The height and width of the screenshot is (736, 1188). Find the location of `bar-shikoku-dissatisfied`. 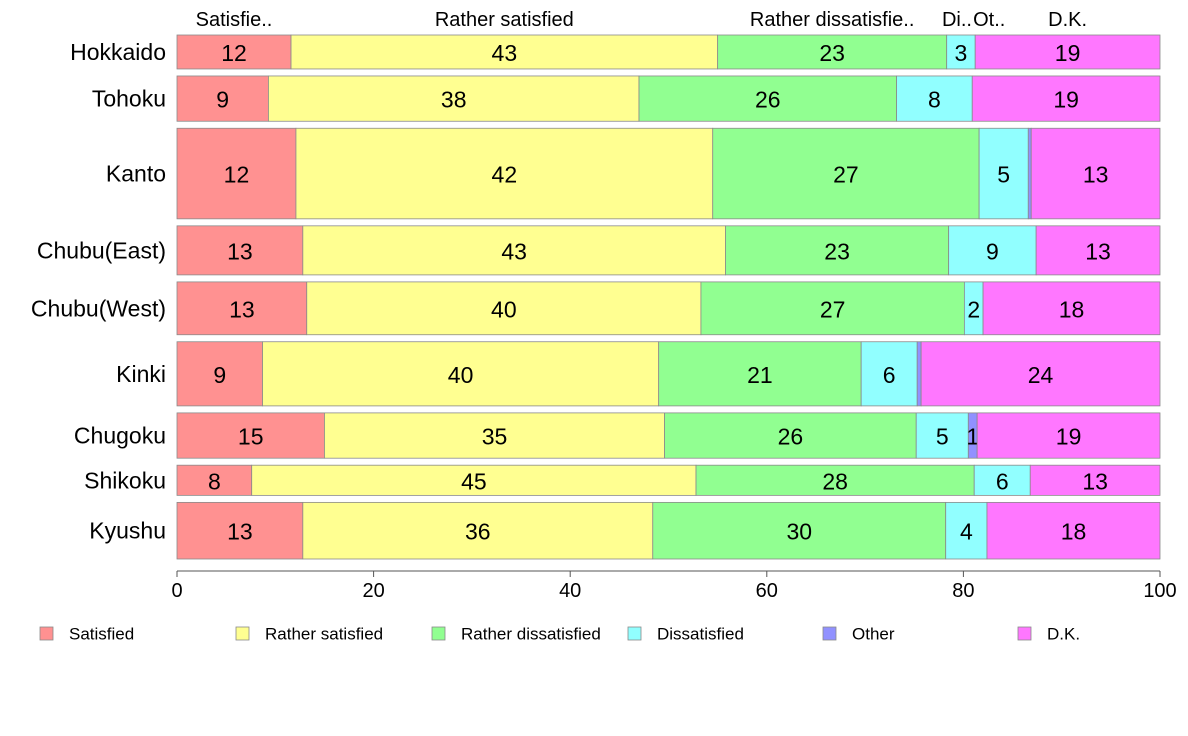

bar-shikoku-dissatisfied is located at coordinates (1002, 480).